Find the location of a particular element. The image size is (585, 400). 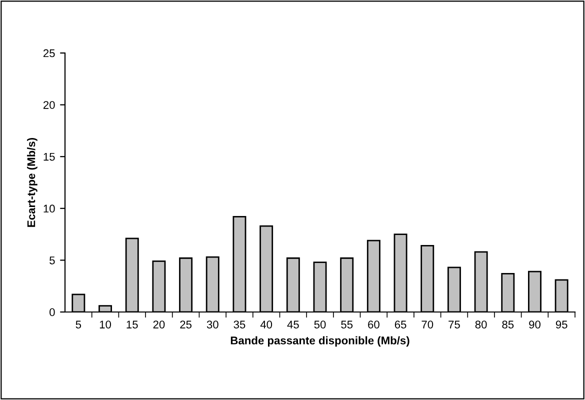

x-tick-label: 80 is located at coordinates (481, 324).